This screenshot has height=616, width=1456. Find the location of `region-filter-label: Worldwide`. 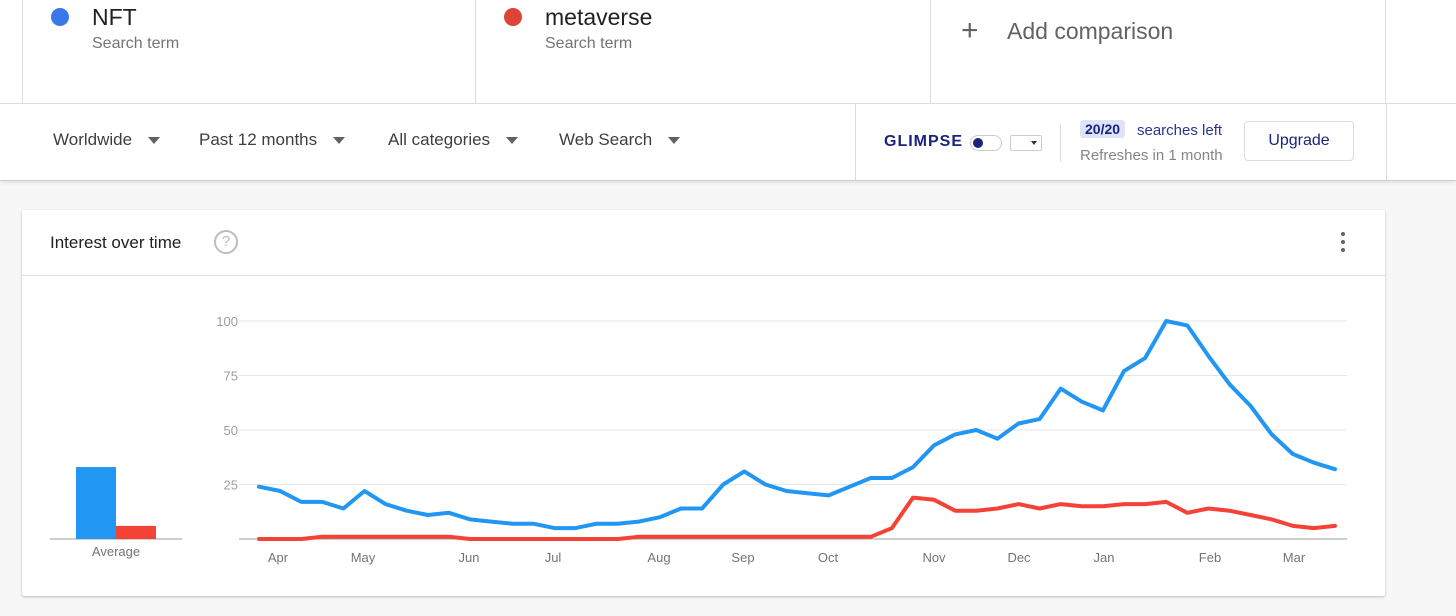

region-filter-label: Worldwide is located at coordinates (93, 139).